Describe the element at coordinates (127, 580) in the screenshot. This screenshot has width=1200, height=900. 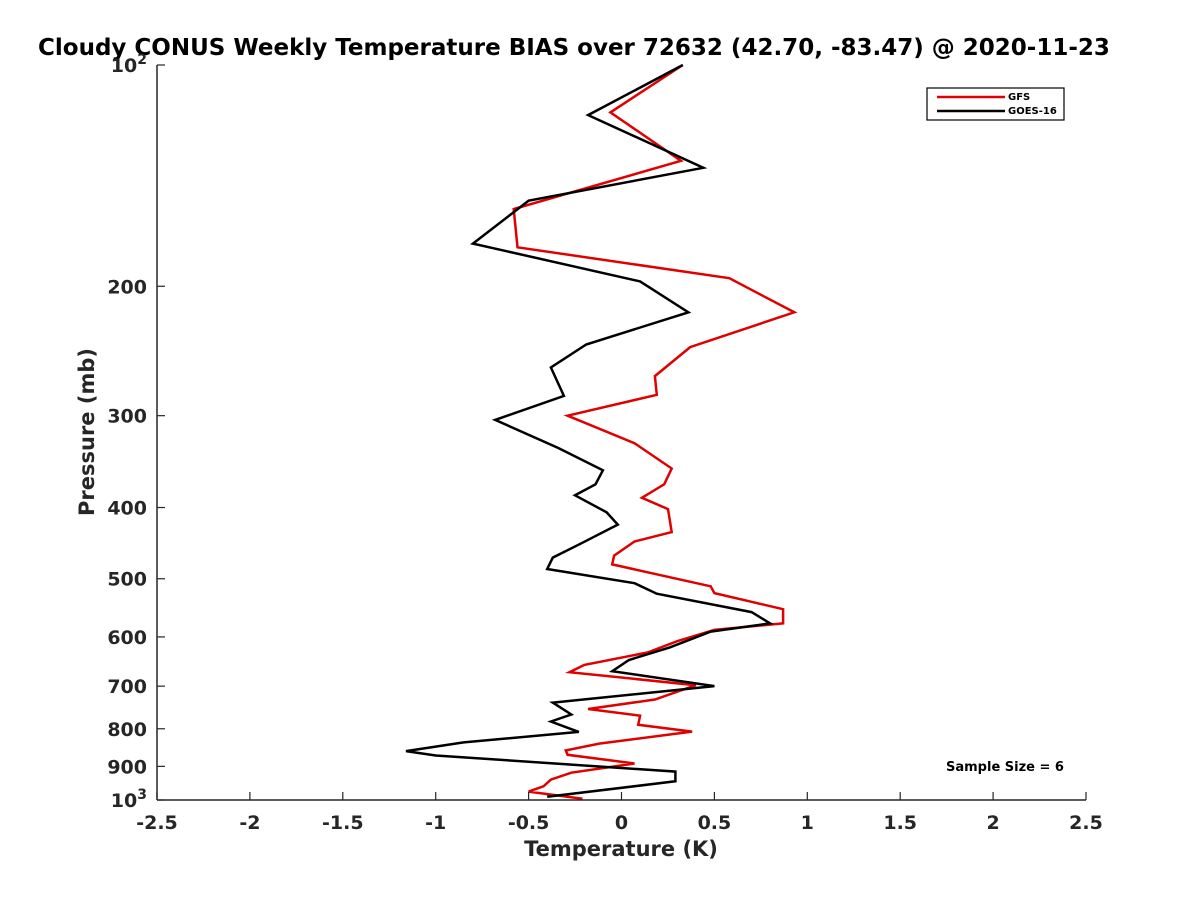
I see `y-tick-label: 500` at that location.